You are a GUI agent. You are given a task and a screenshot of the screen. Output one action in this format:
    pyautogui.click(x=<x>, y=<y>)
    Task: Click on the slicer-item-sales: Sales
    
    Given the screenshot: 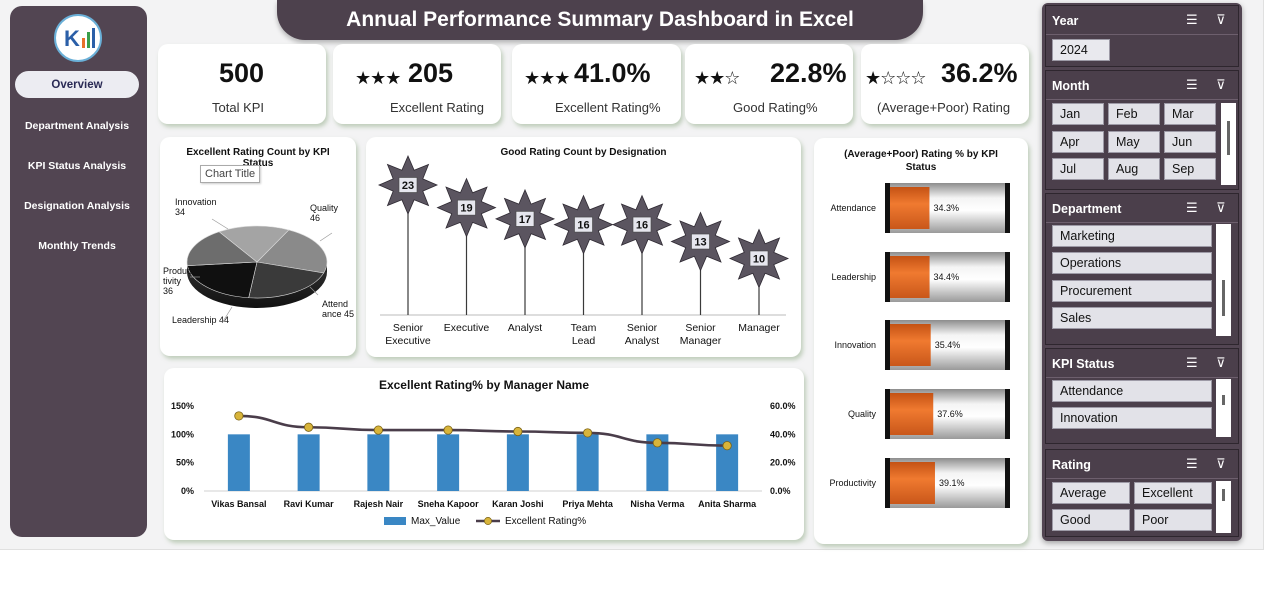 What is the action you would take?
    pyautogui.click(x=1132, y=318)
    